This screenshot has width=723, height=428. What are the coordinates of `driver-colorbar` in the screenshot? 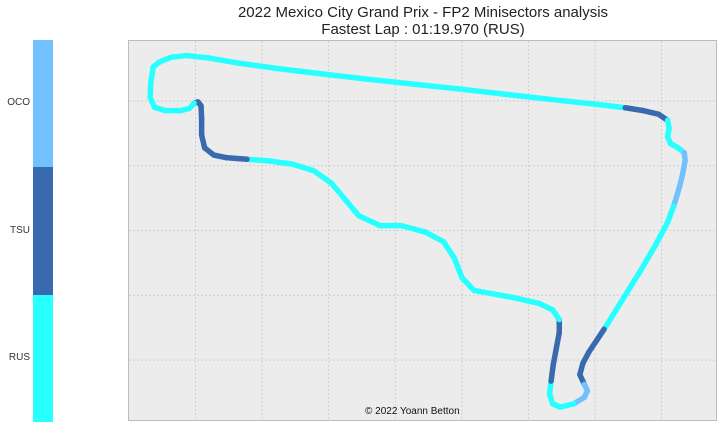 It's located at (43, 231).